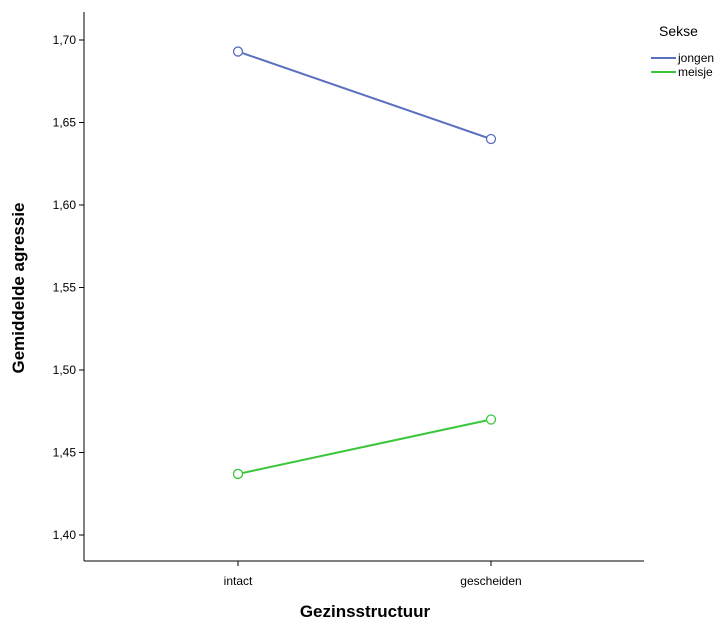 This screenshot has height=621, width=724. I want to click on x-tick-label: intact, so click(238, 581).